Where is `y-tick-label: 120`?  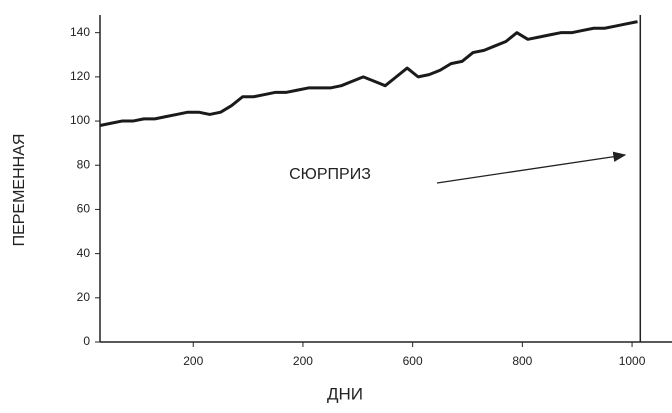 y-tick-label: 120 is located at coordinates (80, 76).